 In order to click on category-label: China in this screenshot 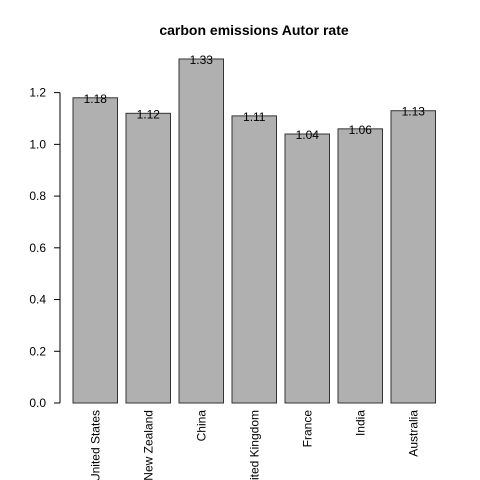, I will do `click(201, 426)`.